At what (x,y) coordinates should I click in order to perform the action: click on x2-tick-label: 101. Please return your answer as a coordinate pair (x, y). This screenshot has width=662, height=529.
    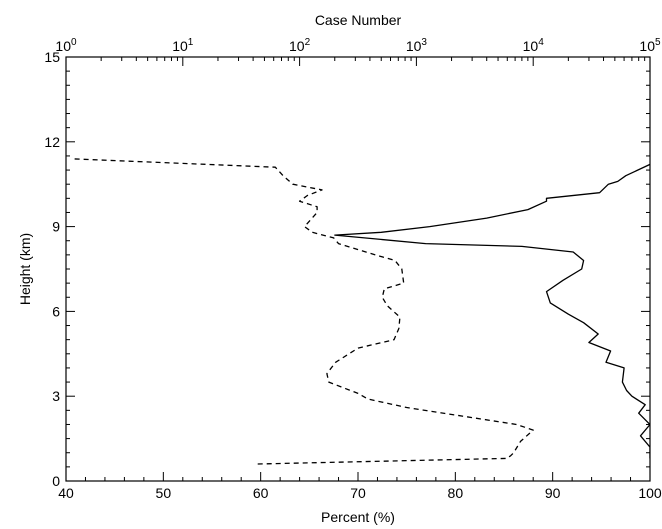
    Looking at the image, I should click on (183, 45).